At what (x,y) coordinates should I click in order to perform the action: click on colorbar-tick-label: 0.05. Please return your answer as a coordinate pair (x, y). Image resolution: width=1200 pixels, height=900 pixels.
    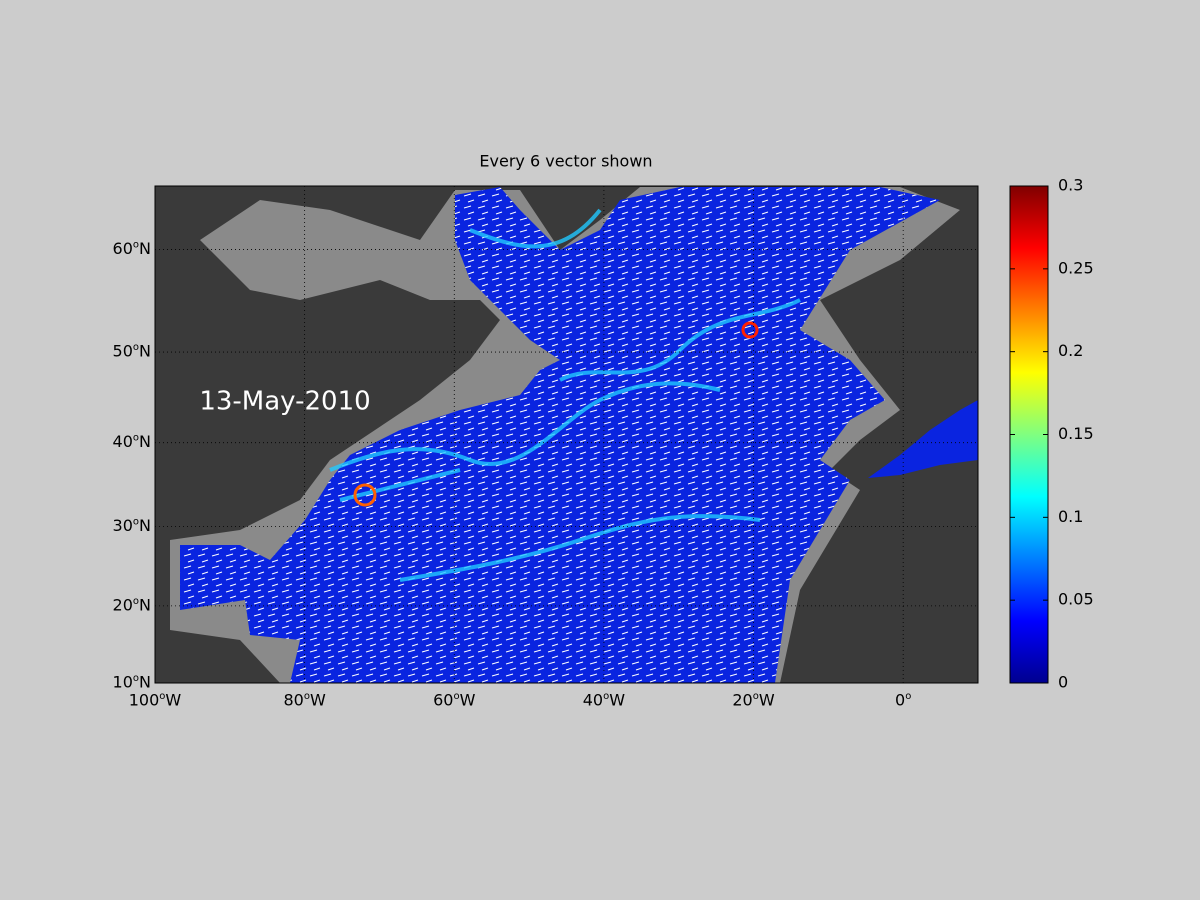
    Looking at the image, I should click on (1076, 599).